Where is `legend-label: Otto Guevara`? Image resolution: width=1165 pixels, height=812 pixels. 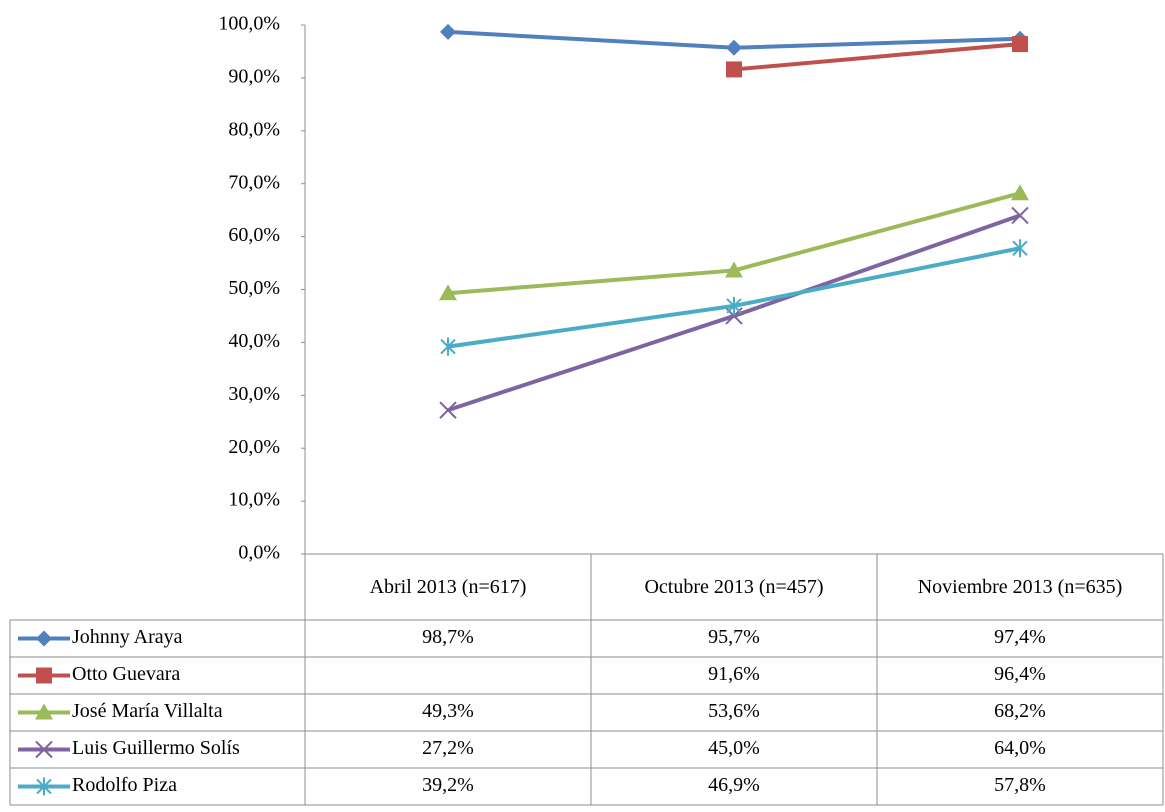 legend-label: Otto Guevara is located at coordinates (126, 674).